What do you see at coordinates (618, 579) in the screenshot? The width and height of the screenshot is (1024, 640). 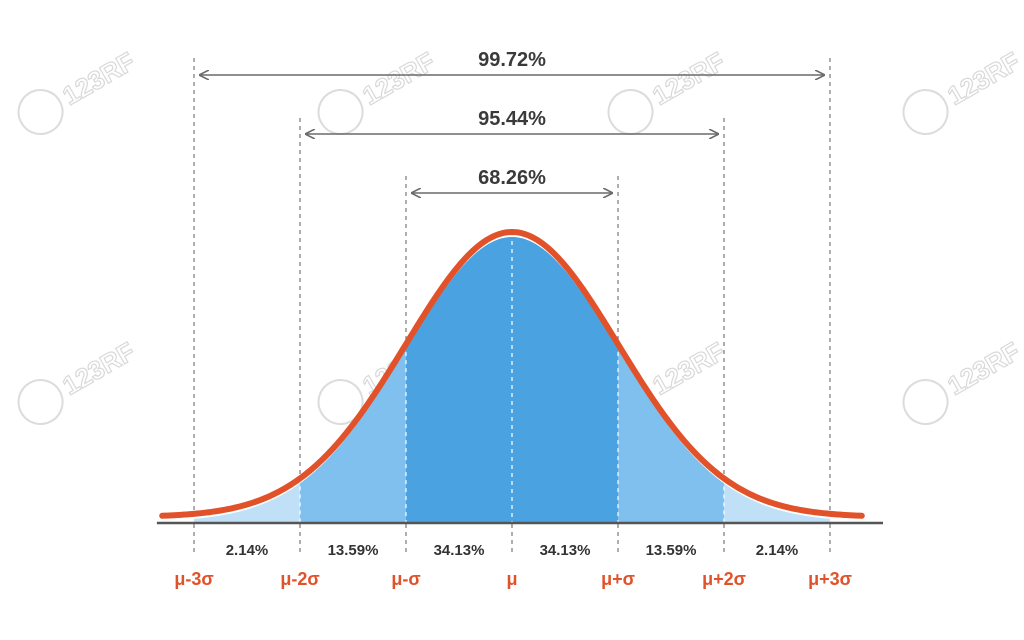 I see `x-tick-label: μ+σ` at bounding box center [618, 579].